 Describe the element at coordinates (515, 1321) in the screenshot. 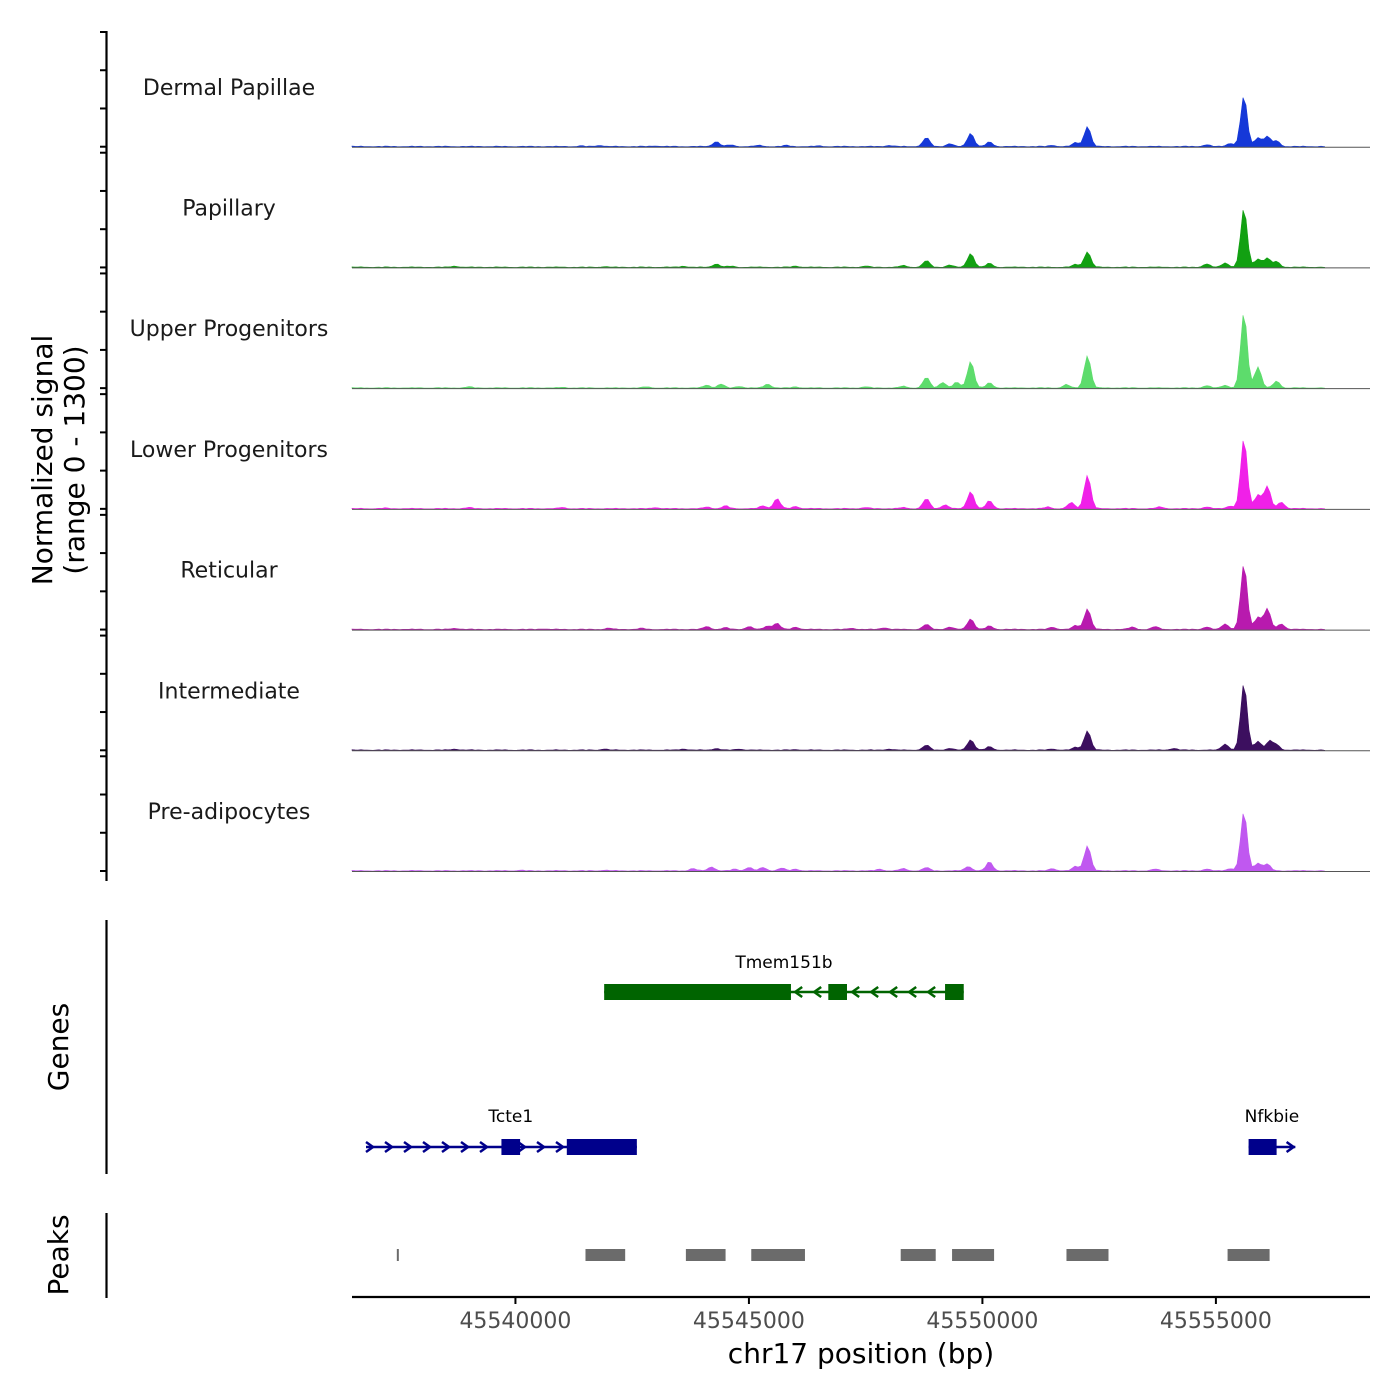

I see `x-tick-label: 45540000` at that location.